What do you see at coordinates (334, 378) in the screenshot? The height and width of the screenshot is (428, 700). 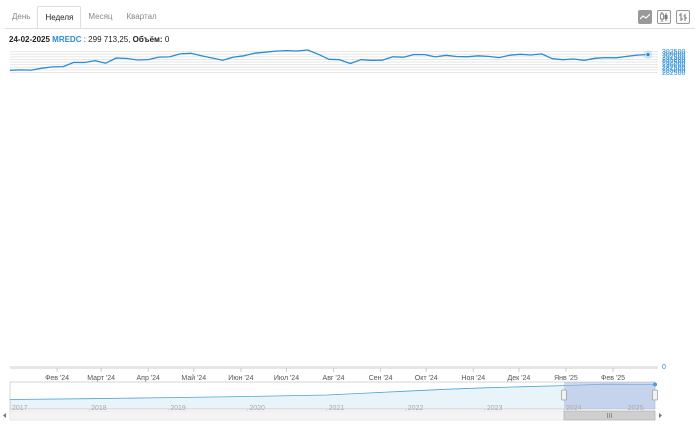 I see `x-tick-label: Авг '24` at bounding box center [334, 378].